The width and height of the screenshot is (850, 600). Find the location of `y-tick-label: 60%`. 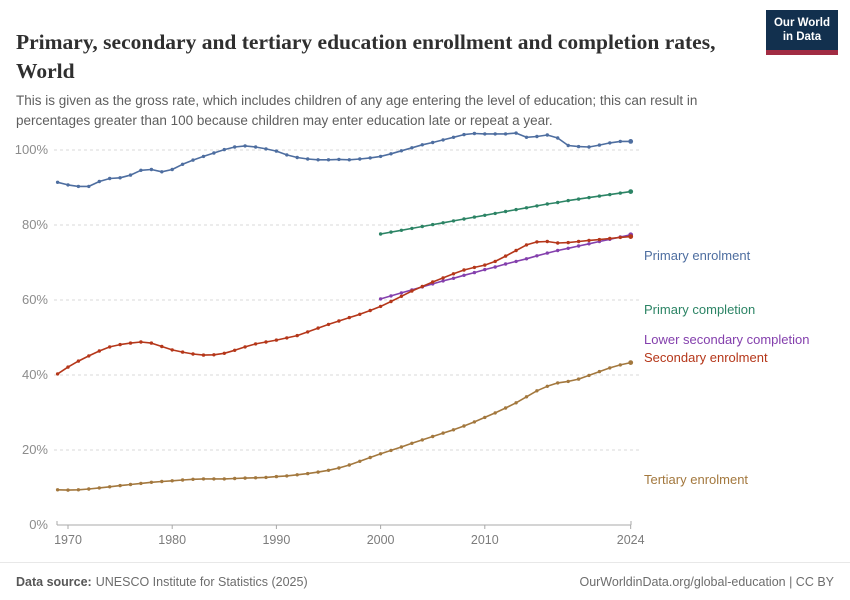

y-tick-label: 60% is located at coordinates (35, 299).